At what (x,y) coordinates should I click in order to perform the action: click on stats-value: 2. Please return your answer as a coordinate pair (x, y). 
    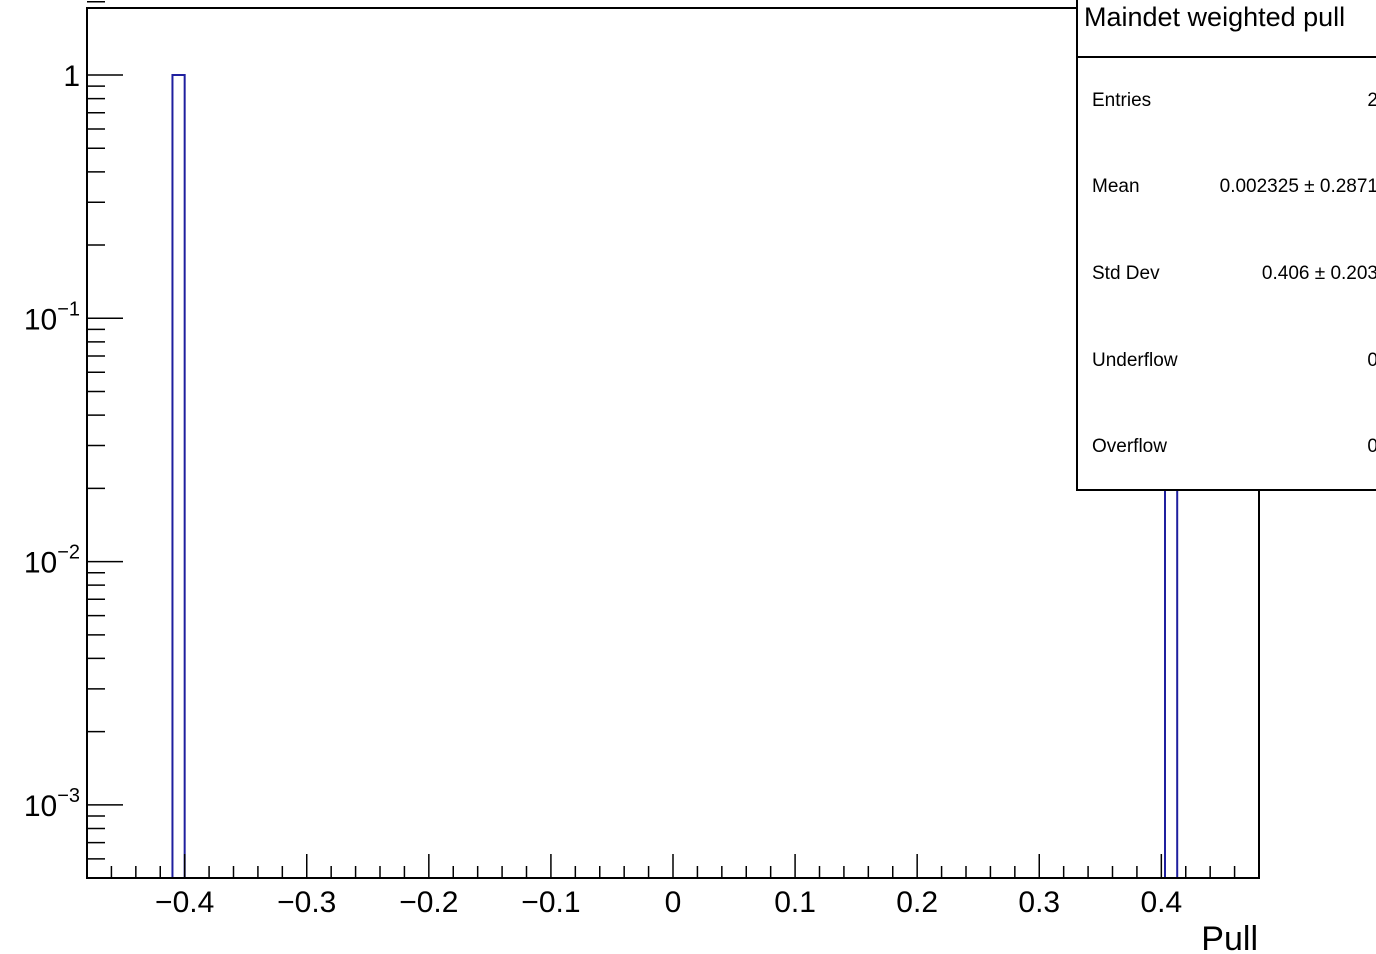
    Looking at the image, I should click on (1371, 100).